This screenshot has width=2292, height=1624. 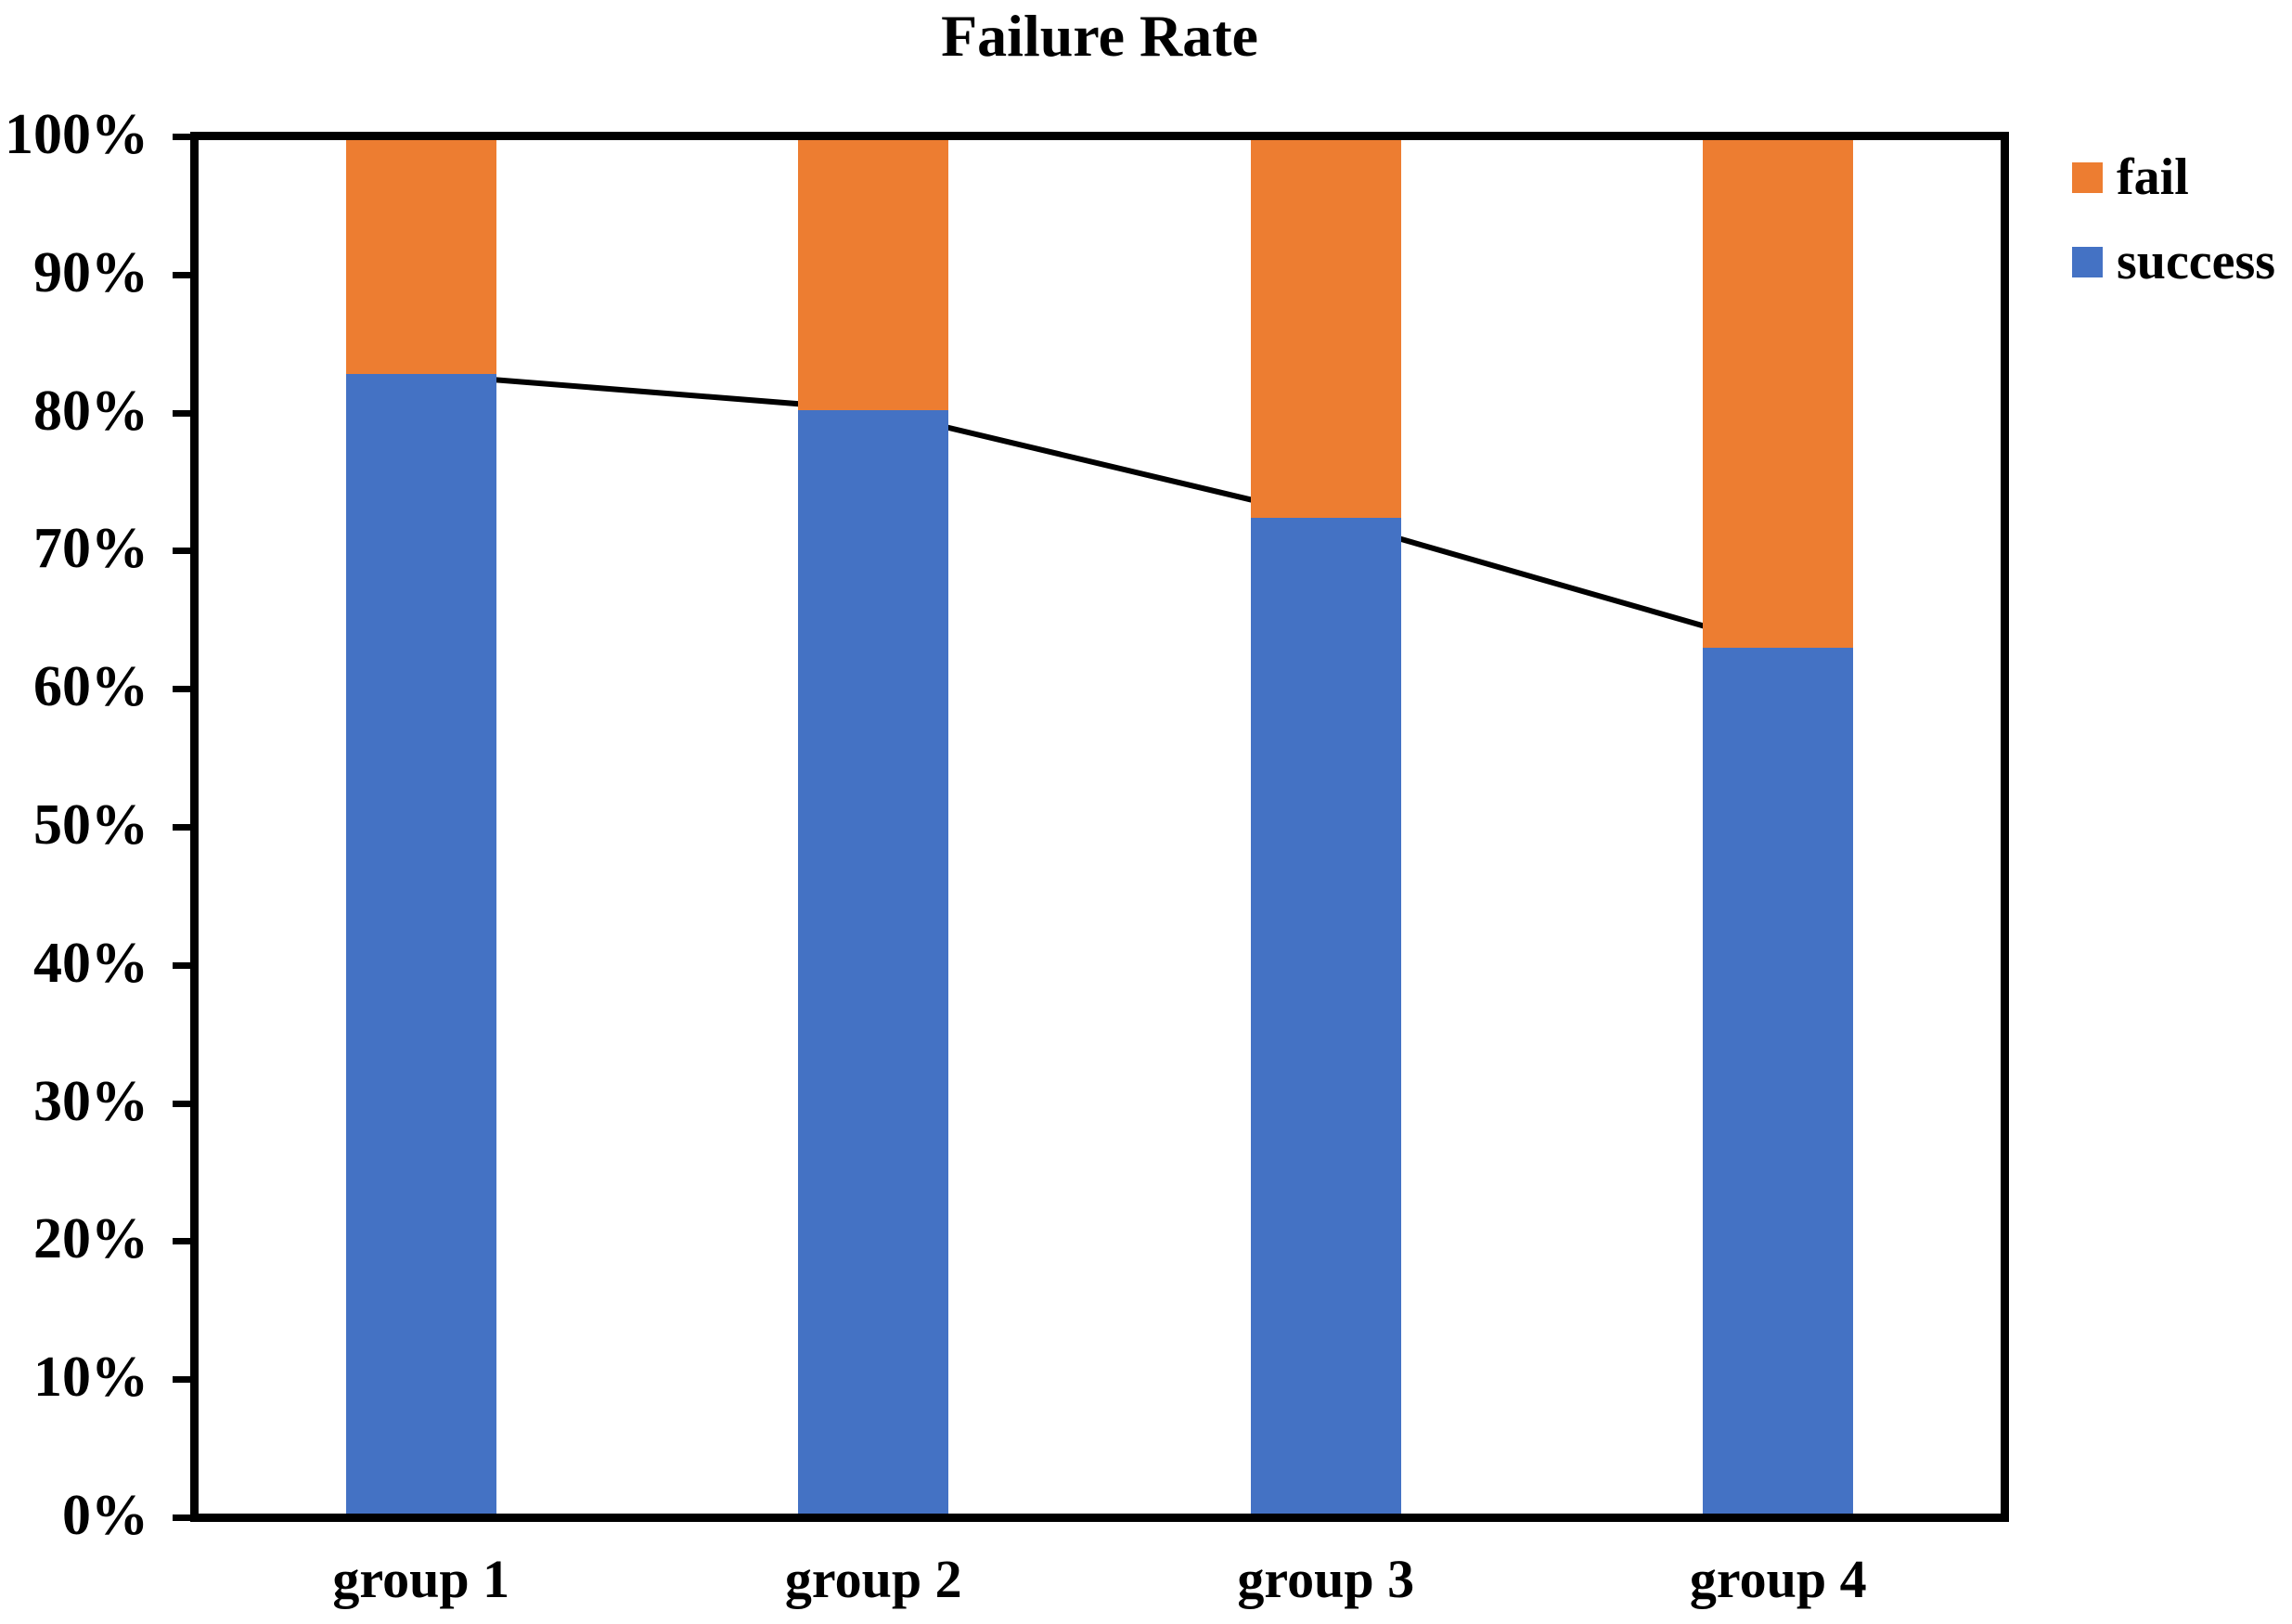 I want to click on x-category-label: group 4, so click(x=1778, y=1579).